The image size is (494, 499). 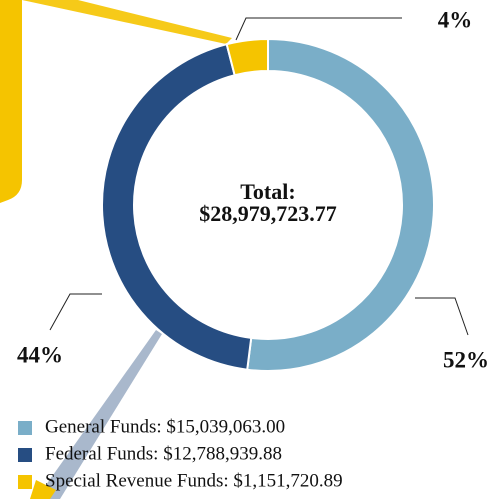 What do you see at coordinates (165, 426) in the screenshot?
I see `legend-label: General Funds: $15,039,063.00` at bounding box center [165, 426].